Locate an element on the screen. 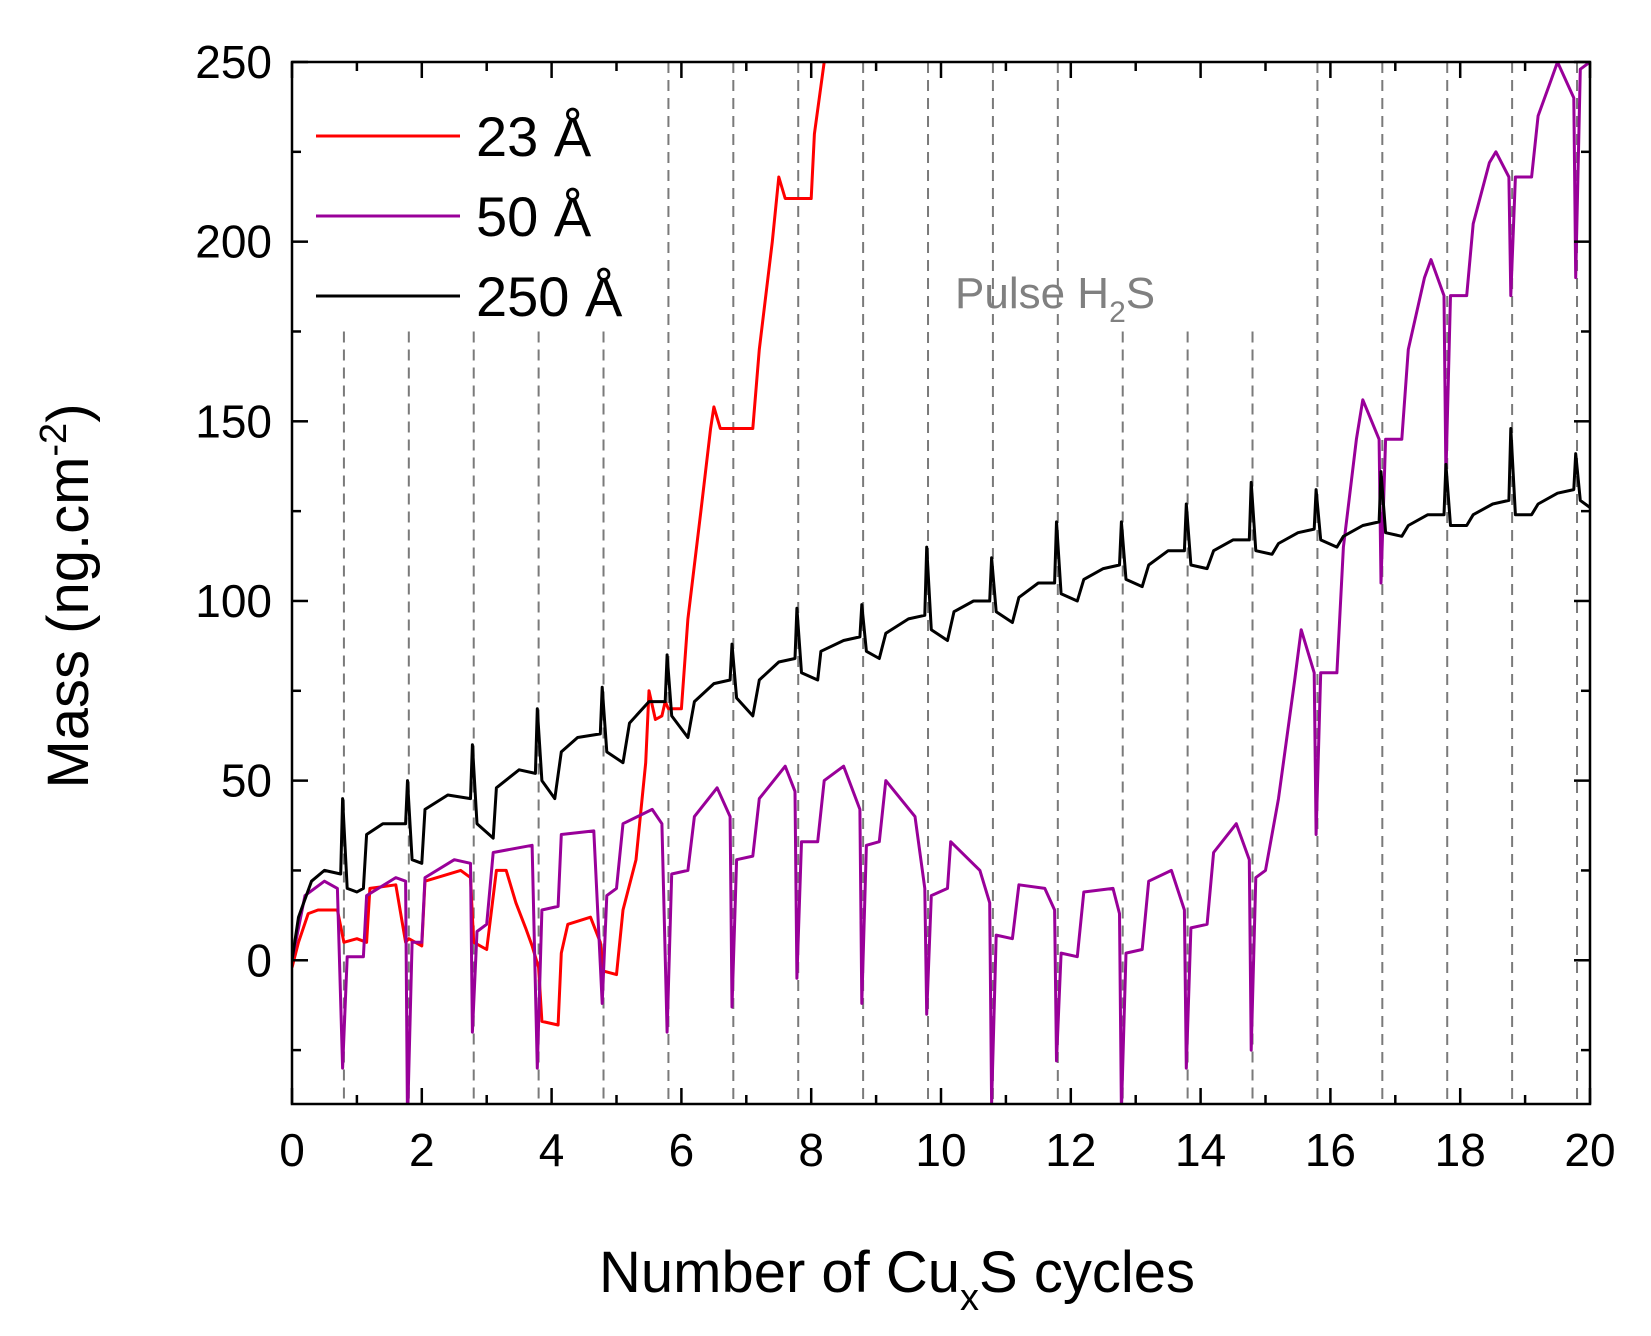  x-tick-label: 8 is located at coordinates (811, 1150).